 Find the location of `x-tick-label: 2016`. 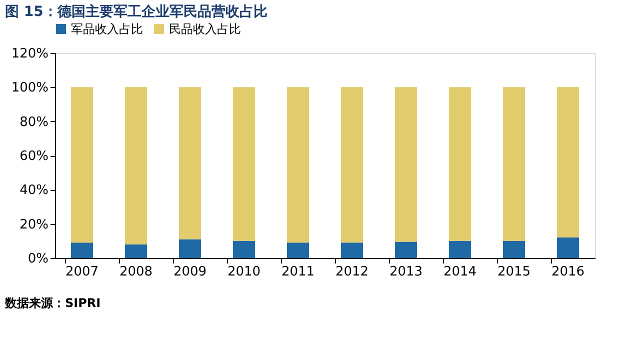

x-tick-label: 2016 is located at coordinates (568, 272).